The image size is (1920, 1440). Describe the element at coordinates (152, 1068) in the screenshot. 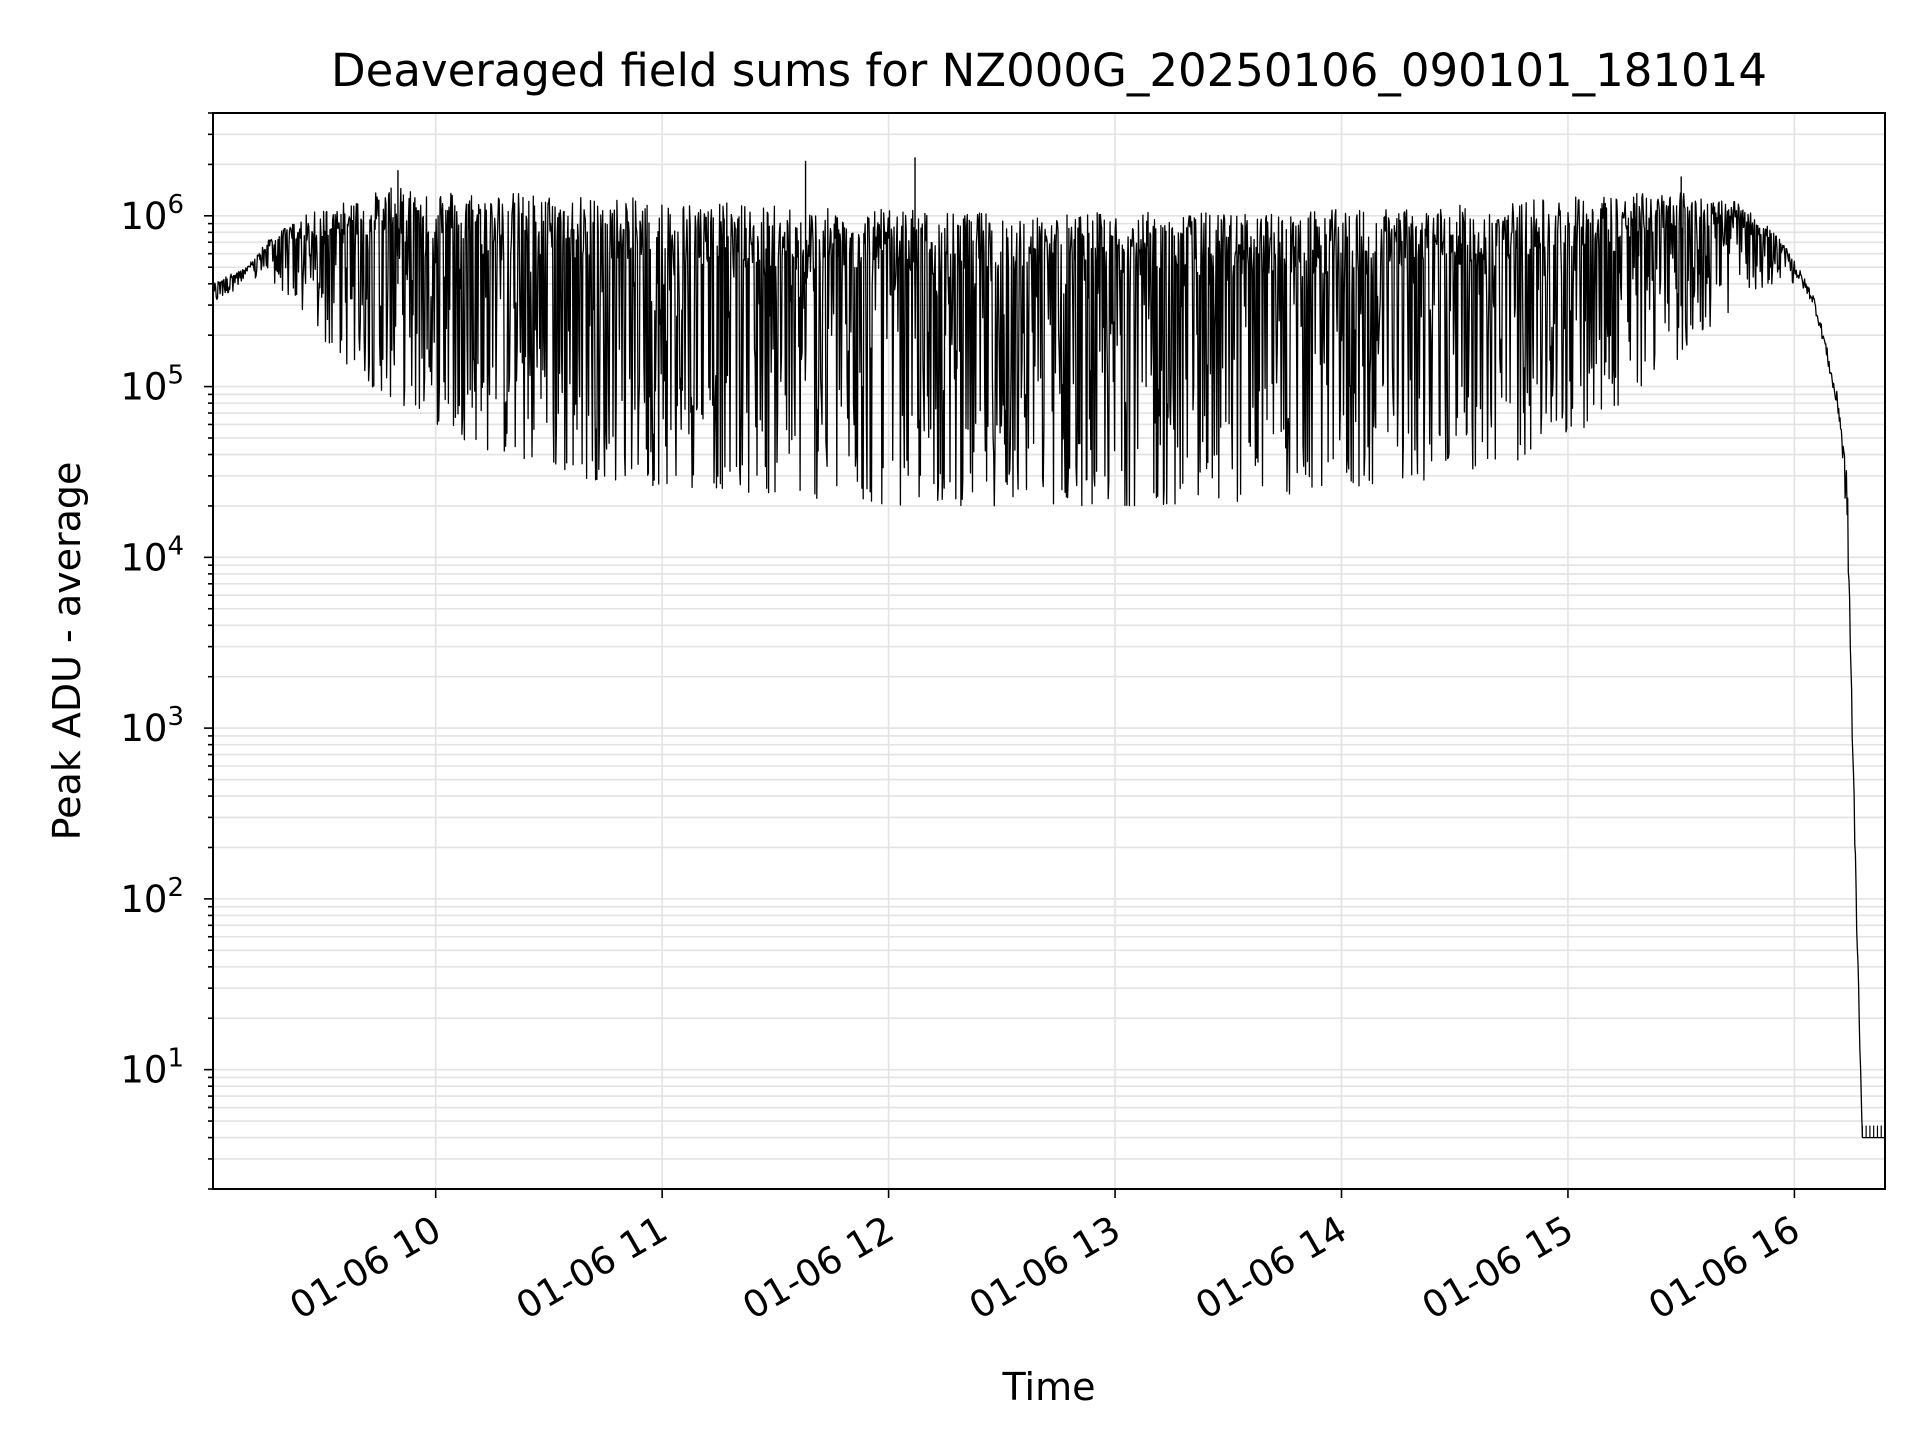

I see `y-tick-label: 101` at that location.